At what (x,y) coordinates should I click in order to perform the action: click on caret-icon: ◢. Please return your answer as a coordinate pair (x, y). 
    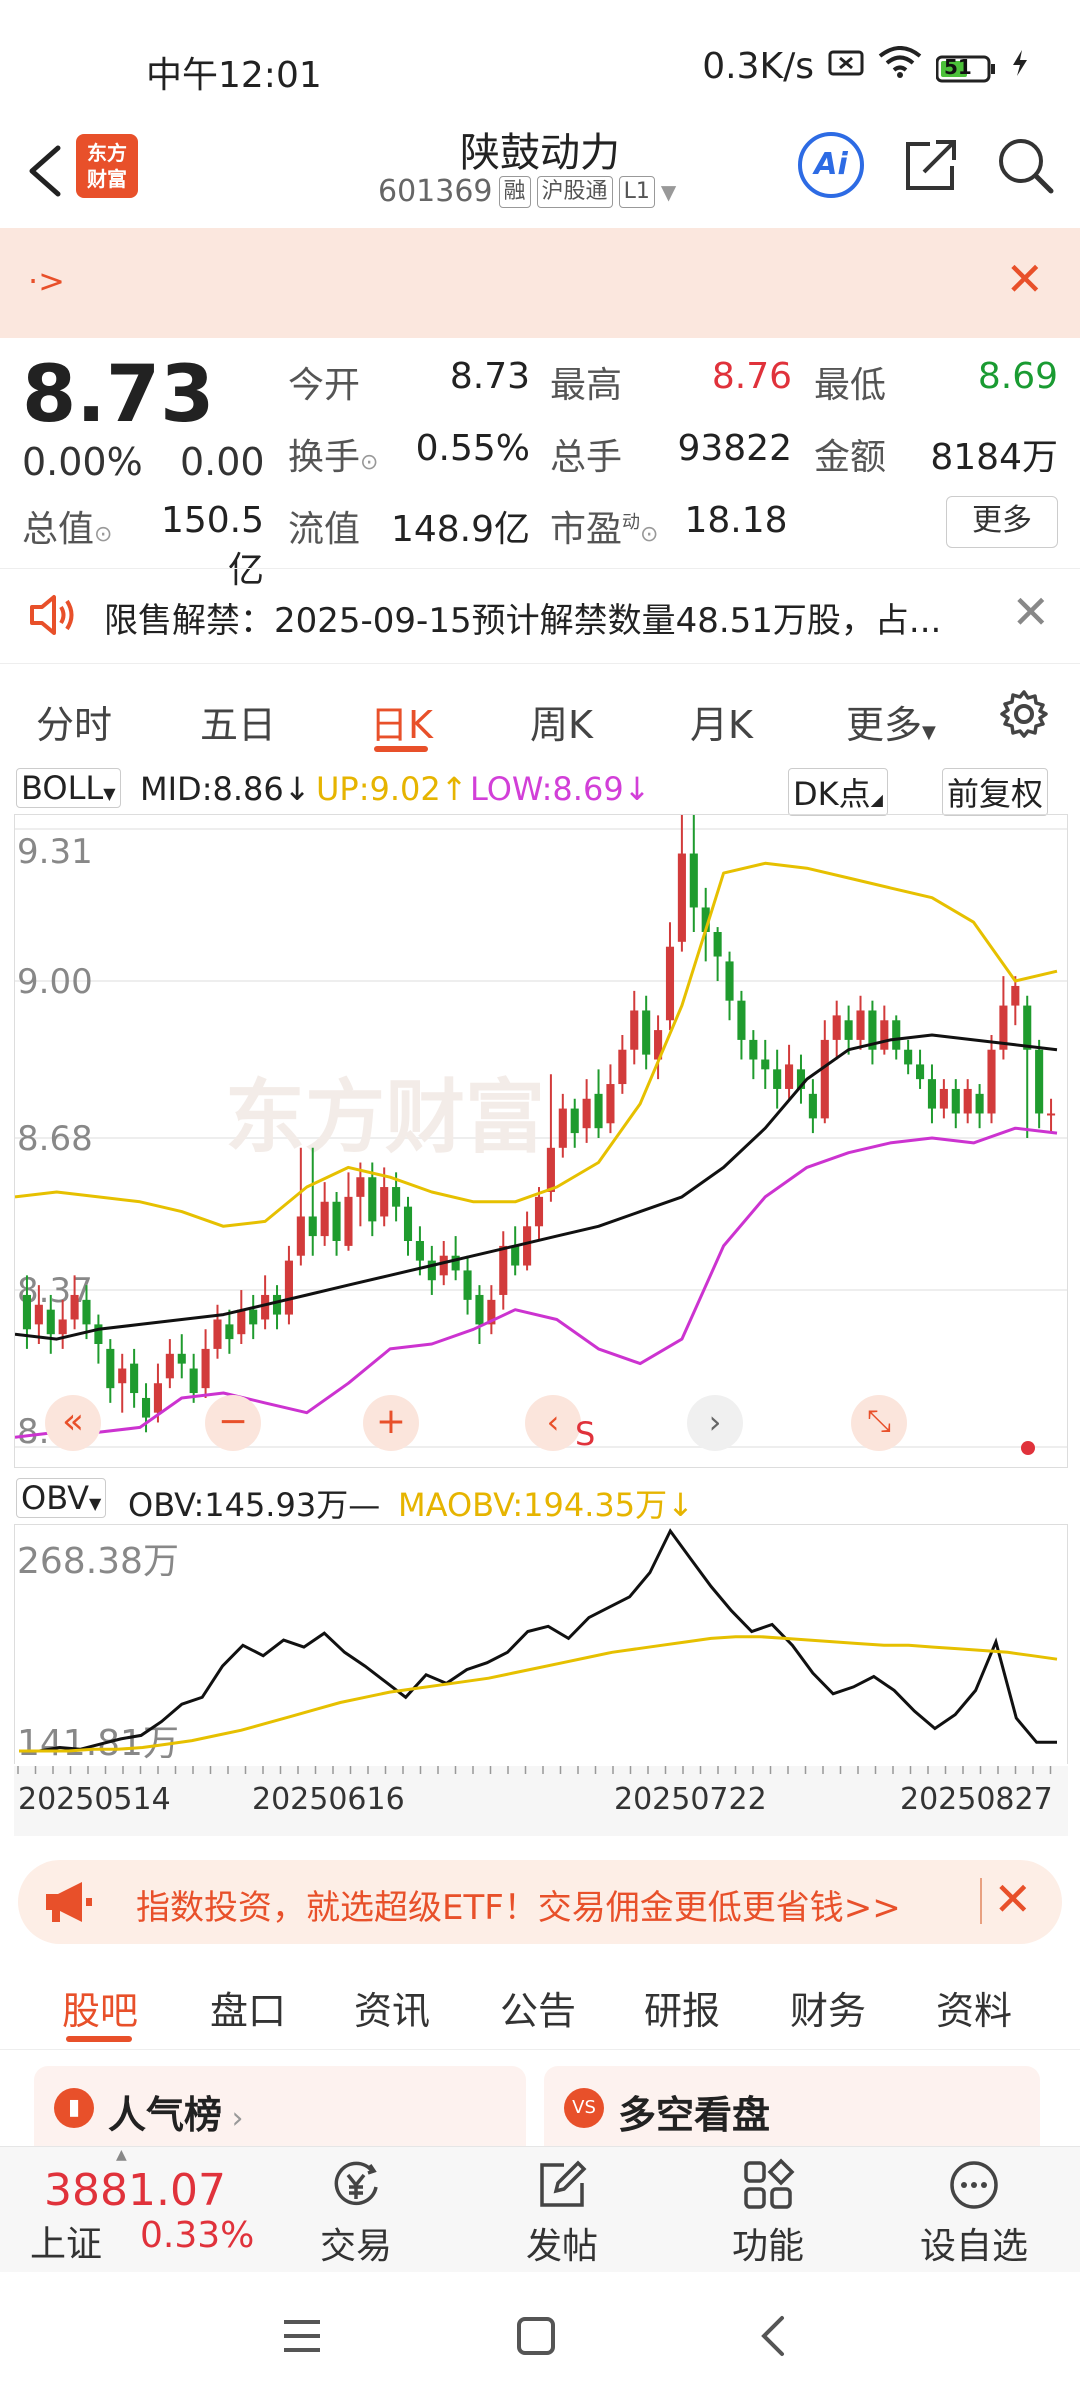
    Looking at the image, I should click on (876, 799).